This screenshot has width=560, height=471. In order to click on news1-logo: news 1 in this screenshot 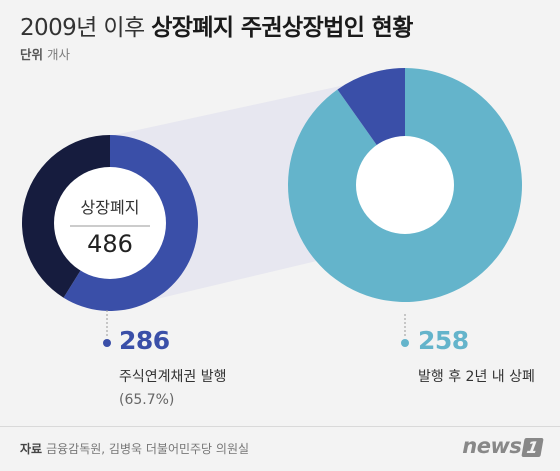, I will do `click(503, 446)`.